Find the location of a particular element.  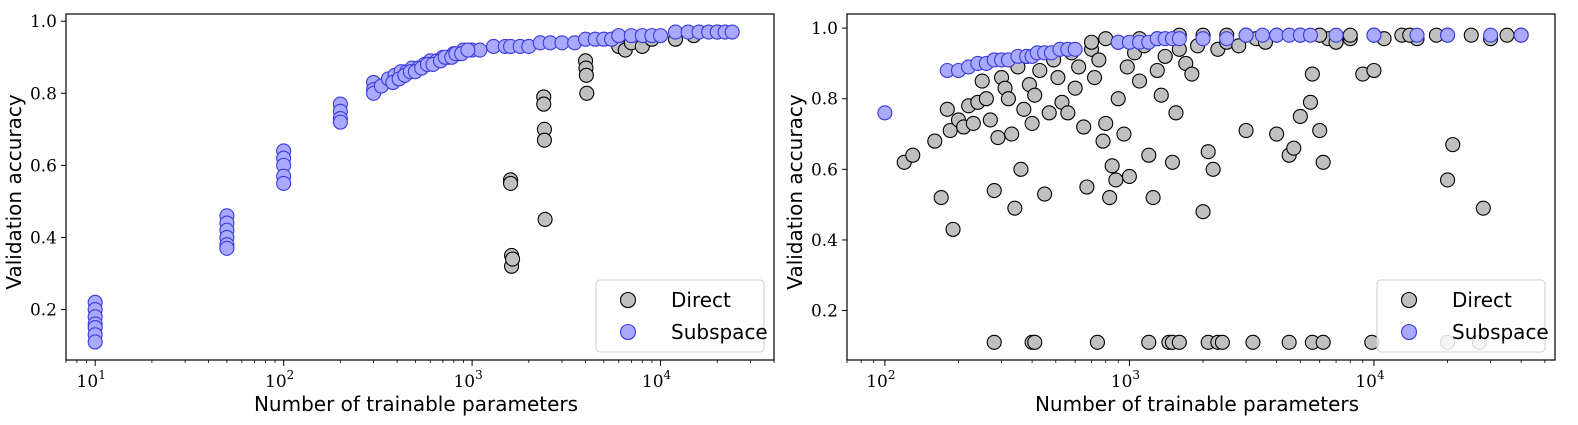

x-tick-label: 10³ is located at coordinates (467, 380).